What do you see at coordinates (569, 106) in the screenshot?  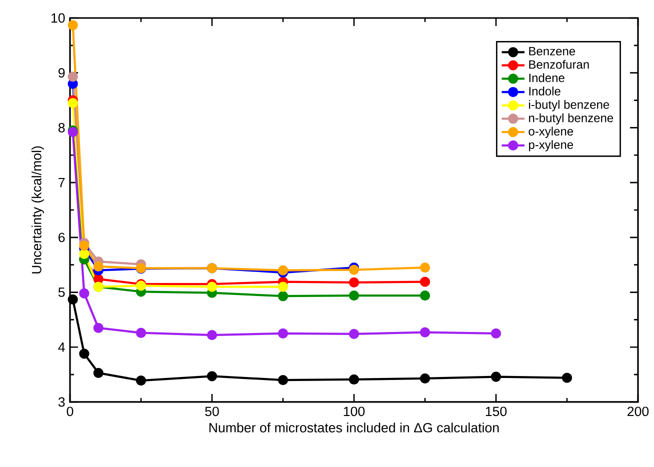 I see `legend-label: i-butyl benzene` at bounding box center [569, 106].